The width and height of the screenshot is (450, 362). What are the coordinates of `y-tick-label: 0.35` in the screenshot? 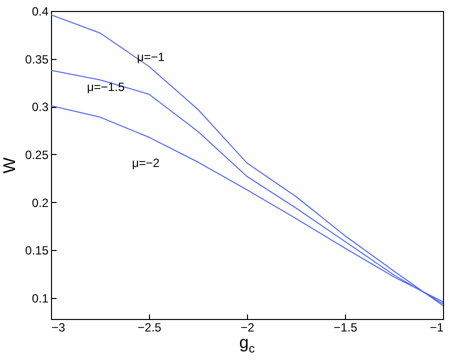 It's located at (37, 59).